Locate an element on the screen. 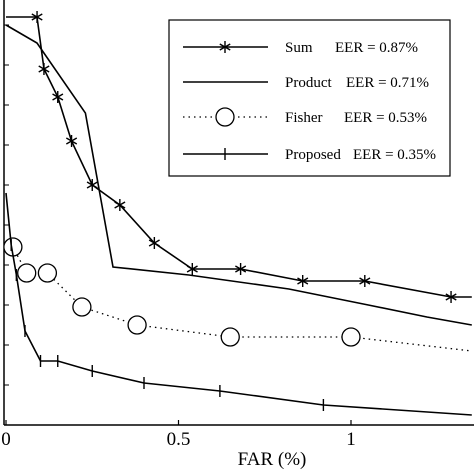  legend-label-proposed: Proposed is located at coordinates (313, 155).